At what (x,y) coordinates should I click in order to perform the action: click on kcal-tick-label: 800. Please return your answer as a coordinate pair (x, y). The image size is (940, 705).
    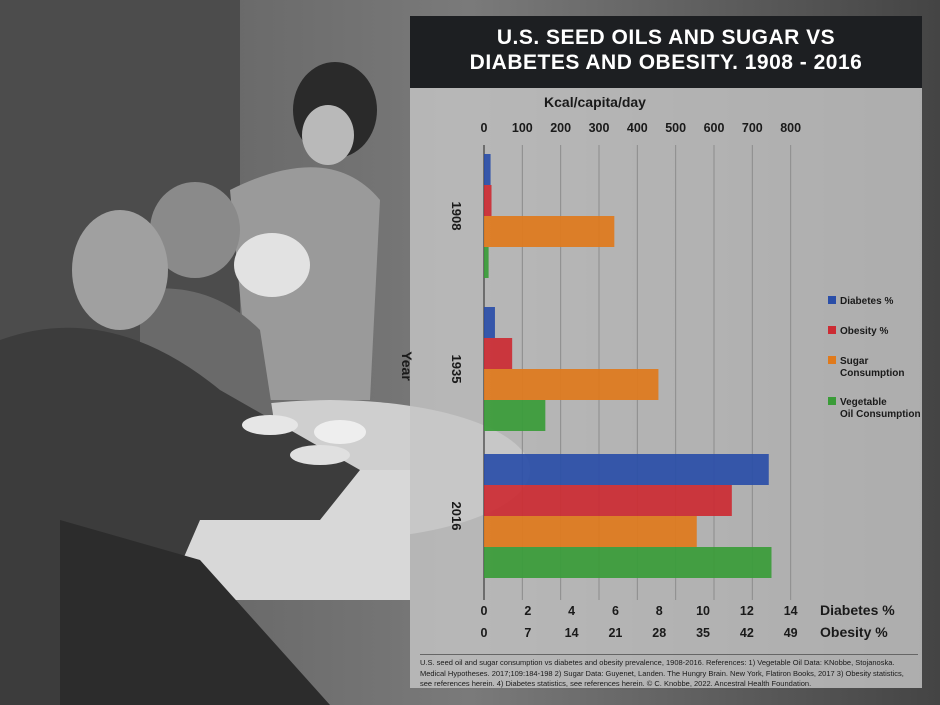
    Looking at the image, I should click on (790, 128).